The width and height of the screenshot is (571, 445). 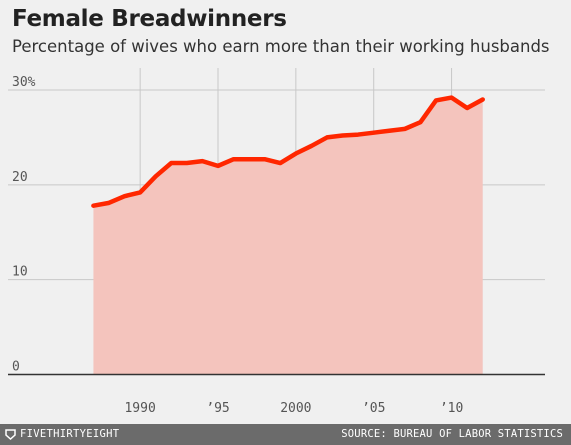 I want to click on y-tick-label: 20, so click(x=20, y=177).